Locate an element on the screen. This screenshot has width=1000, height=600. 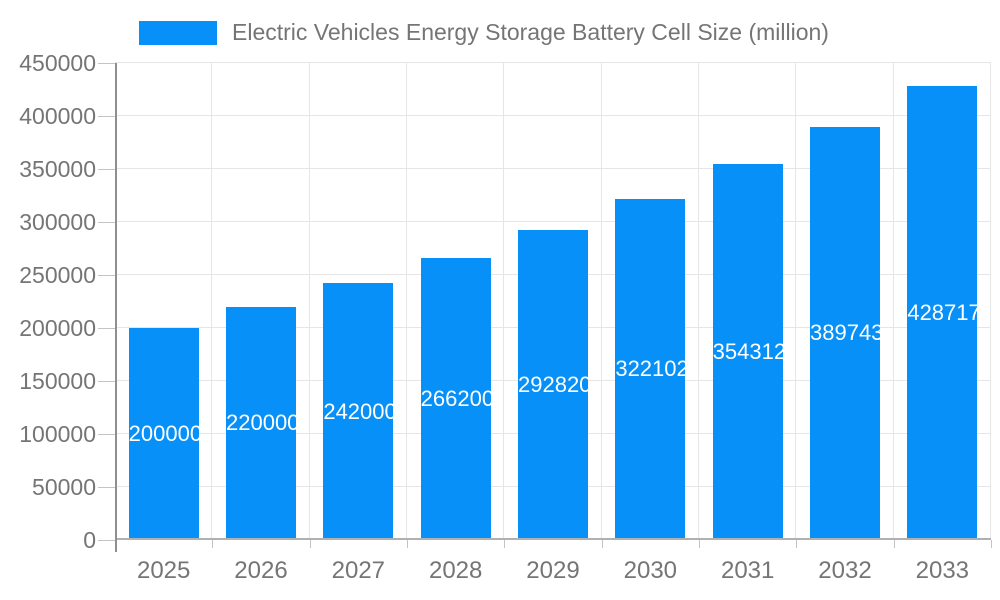
y-axis-tick-label: 100000 is located at coordinates (57, 434).